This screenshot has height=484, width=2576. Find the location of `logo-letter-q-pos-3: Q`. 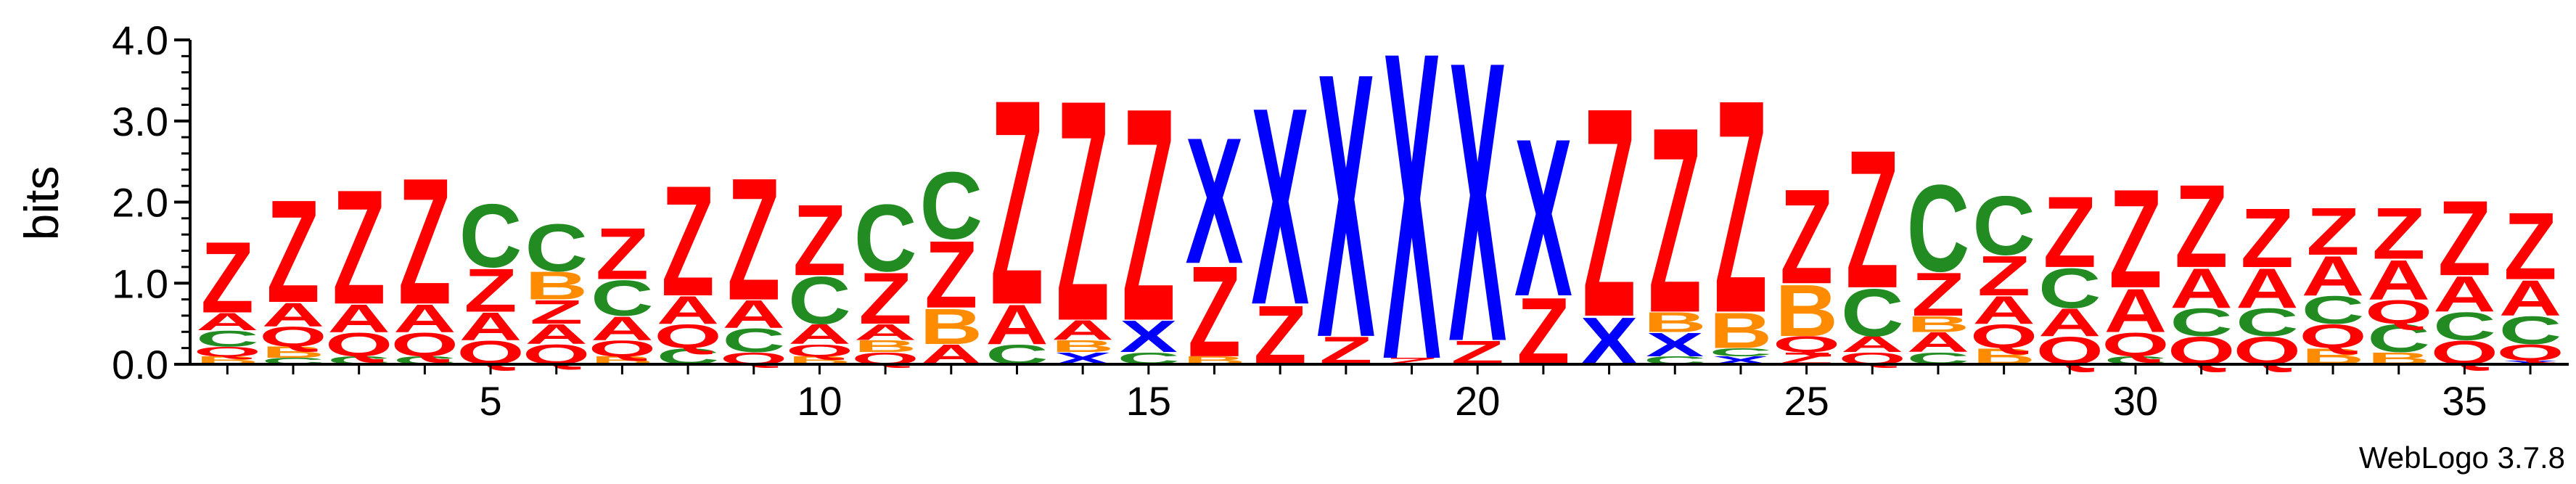

logo-letter-q-pos-3: Q is located at coordinates (359, 345).